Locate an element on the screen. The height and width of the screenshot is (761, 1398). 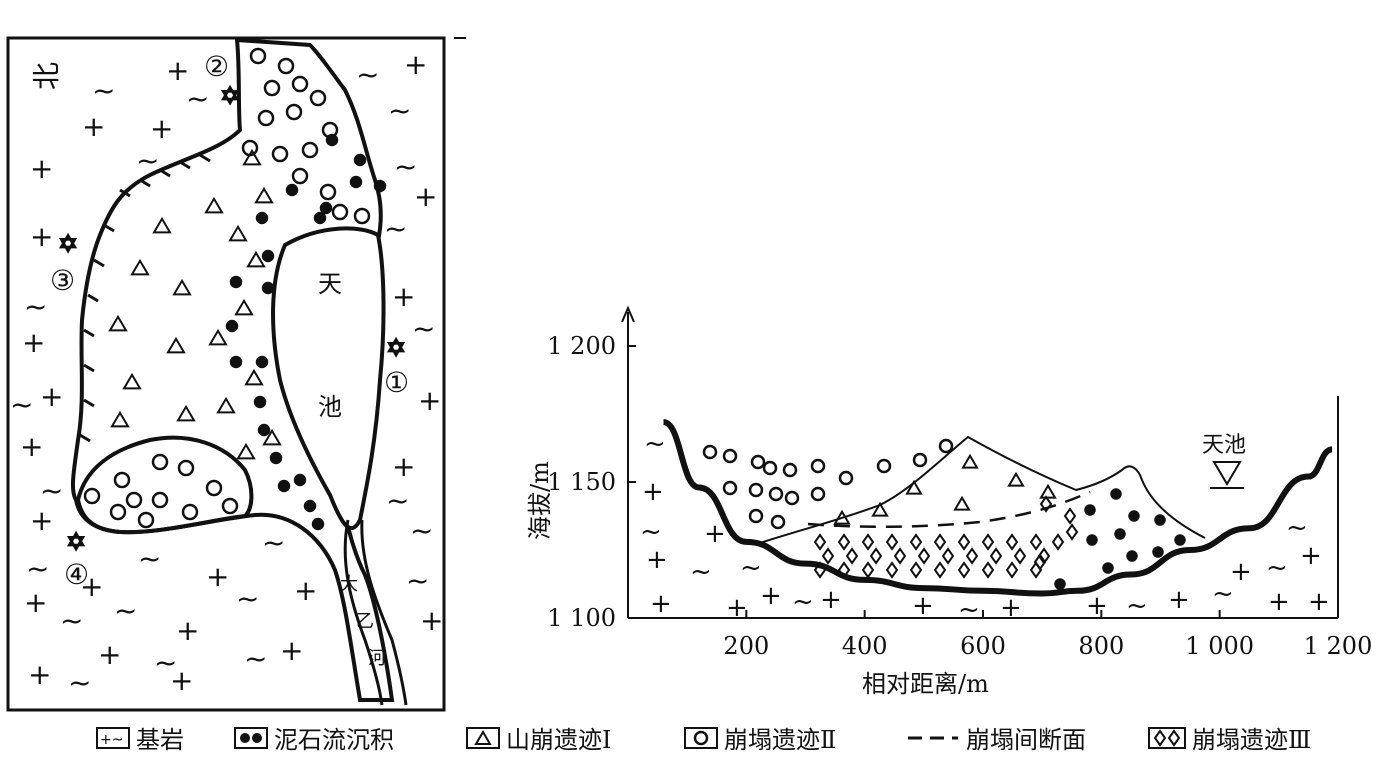
legend-bedrock: +~ 基岩 is located at coordinates (140, 737).